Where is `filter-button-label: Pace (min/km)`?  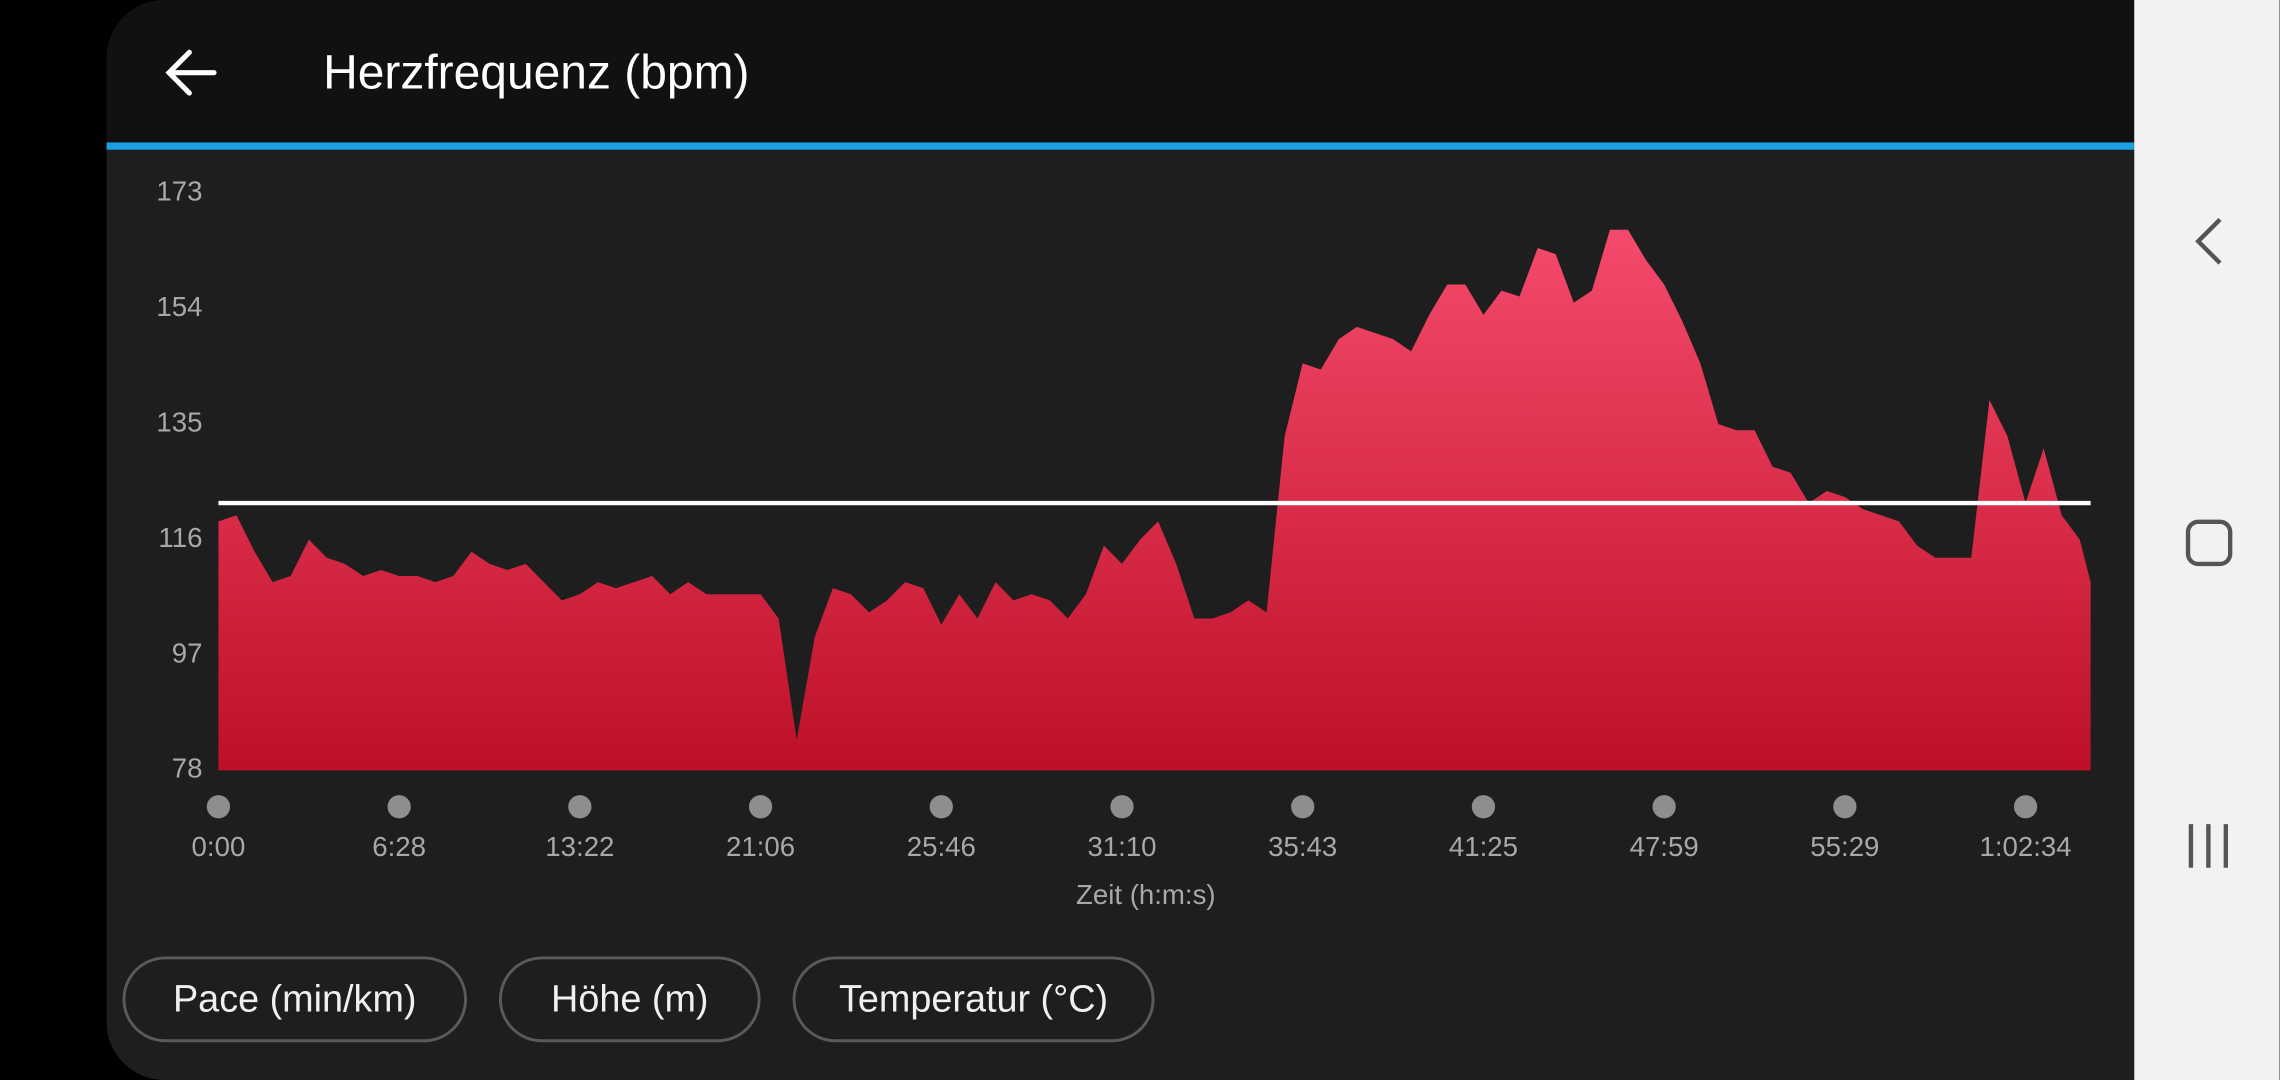 filter-button-label: Pace (min/km) is located at coordinates (295, 999).